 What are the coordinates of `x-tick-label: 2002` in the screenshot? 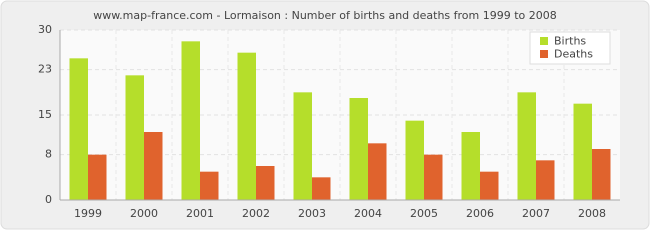 It's located at (256, 213).